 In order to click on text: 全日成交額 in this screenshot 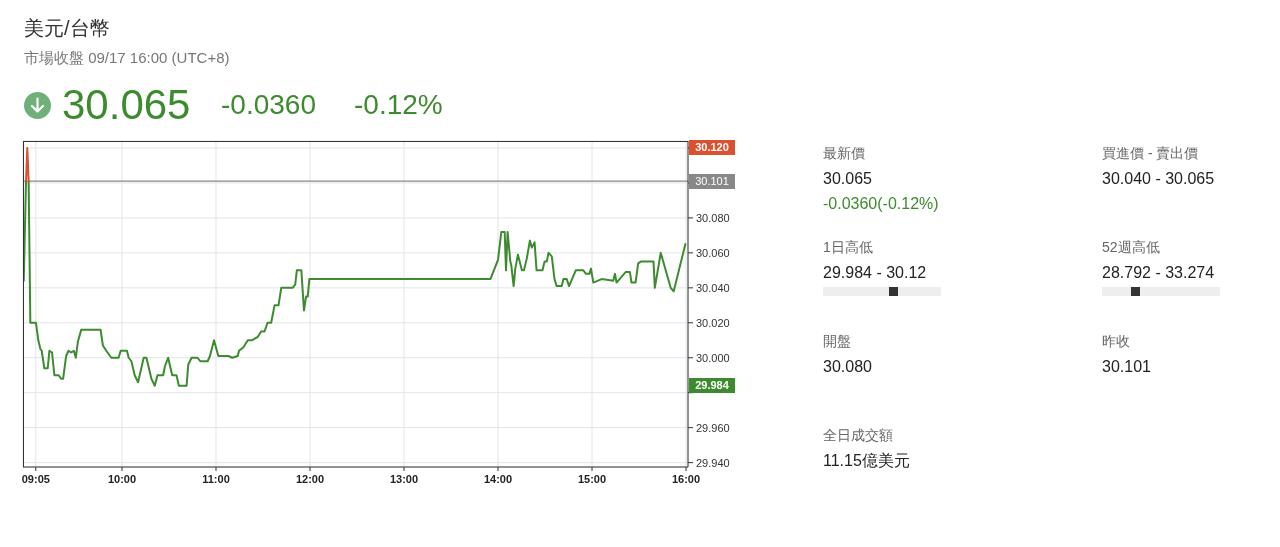, I will do `click(858, 435)`.